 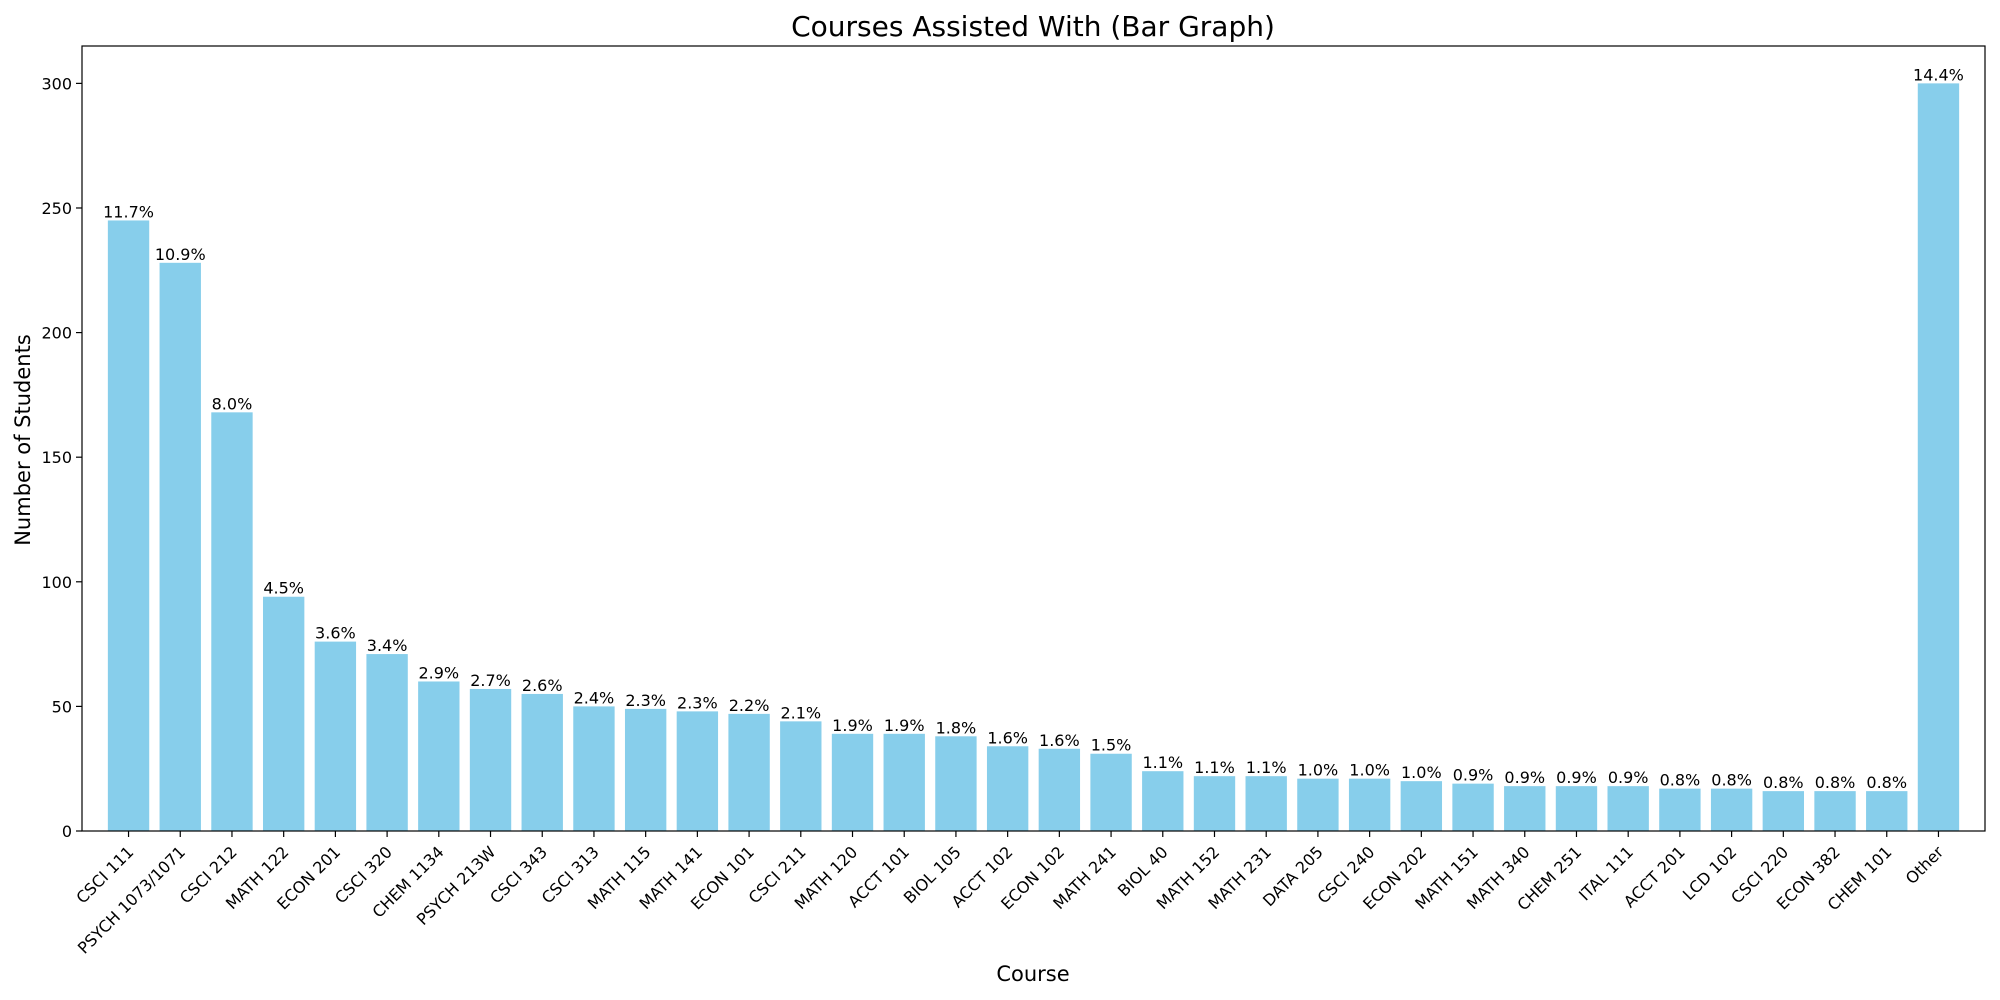 What do you see at coordinates (23, 440) in the screenshot?
I see `y-axis-title: Number of Students` at bounding box center [23, 440].